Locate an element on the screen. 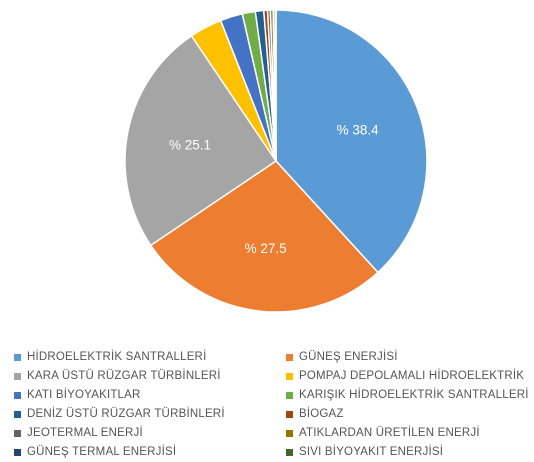 The image size is (534, 462). legend-label: KARIŞIK HİDROELEKTRİK SANTRALLERİ is located at coordinates (414, 395).